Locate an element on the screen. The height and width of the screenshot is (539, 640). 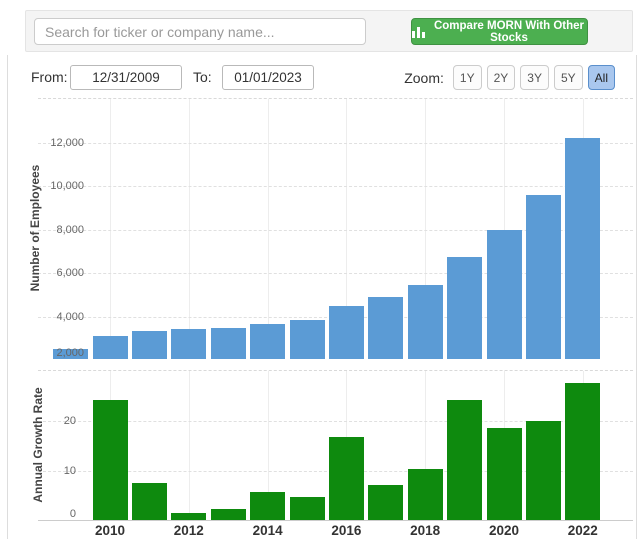
growth-ytick-label: 10 is located at coordinates (69, 471).